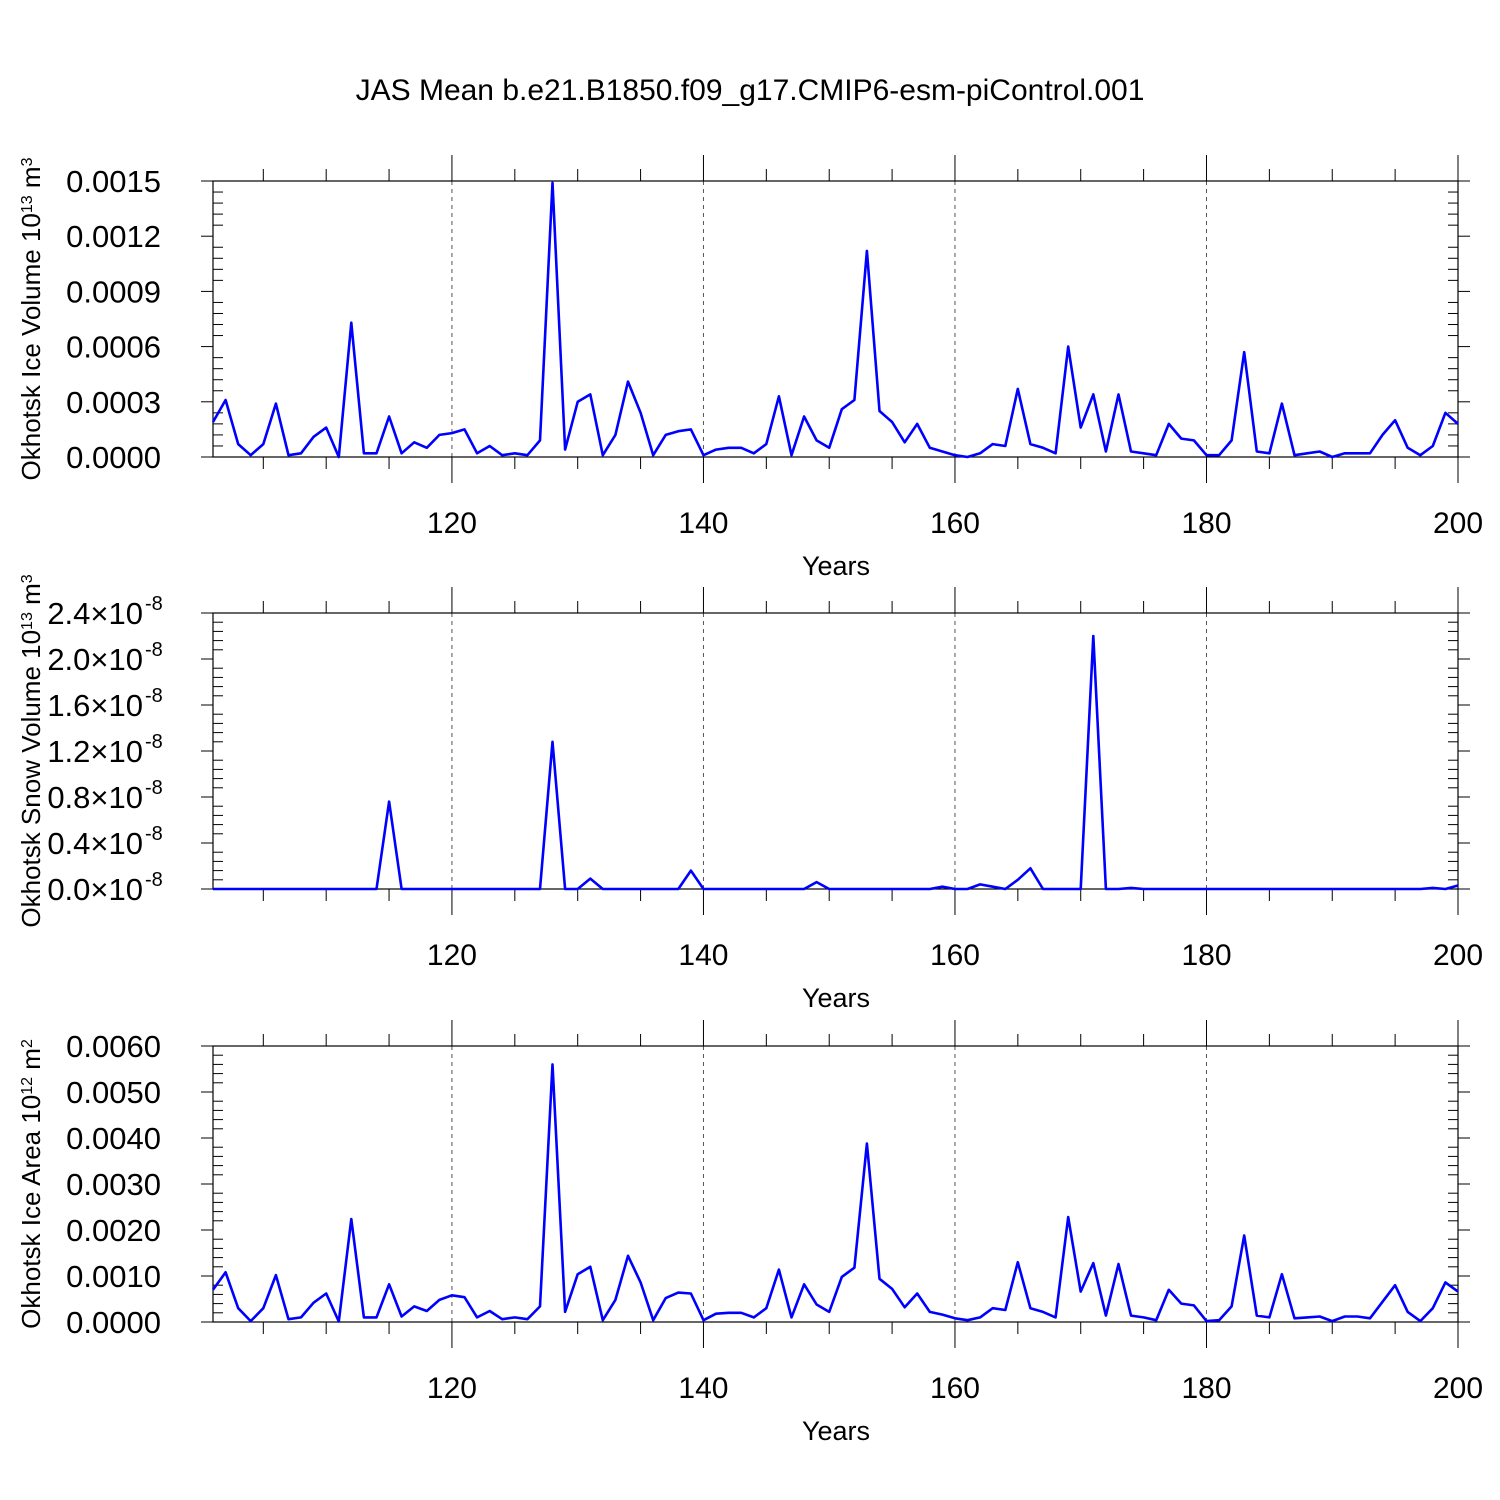 This screenshot has width=1500, height=1500. I want to click on ice-area-xaxis-label: Years, so click(836, 1431).